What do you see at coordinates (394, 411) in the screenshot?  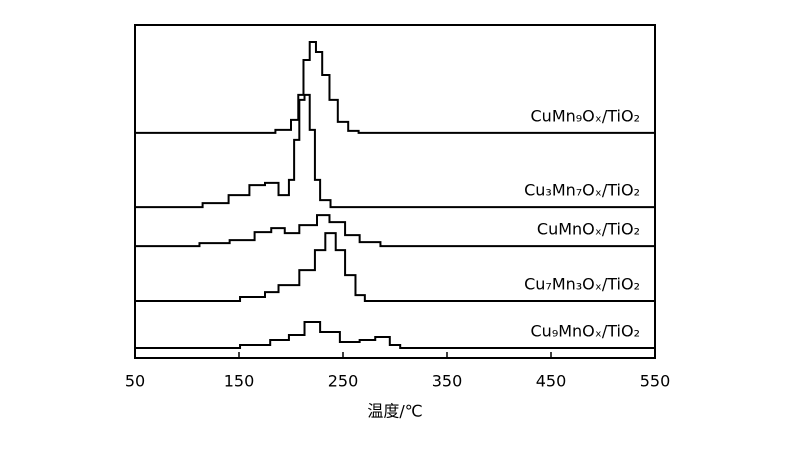 I see `x-axis-label: 温度/℃` at bounding box center [394, 411].